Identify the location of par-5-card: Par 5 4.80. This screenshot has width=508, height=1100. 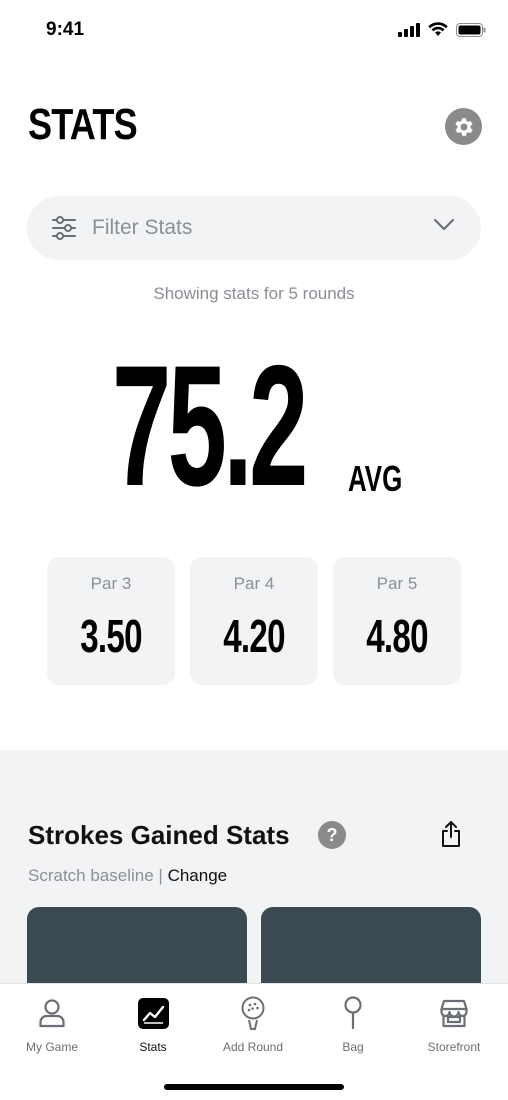
(397, 621).